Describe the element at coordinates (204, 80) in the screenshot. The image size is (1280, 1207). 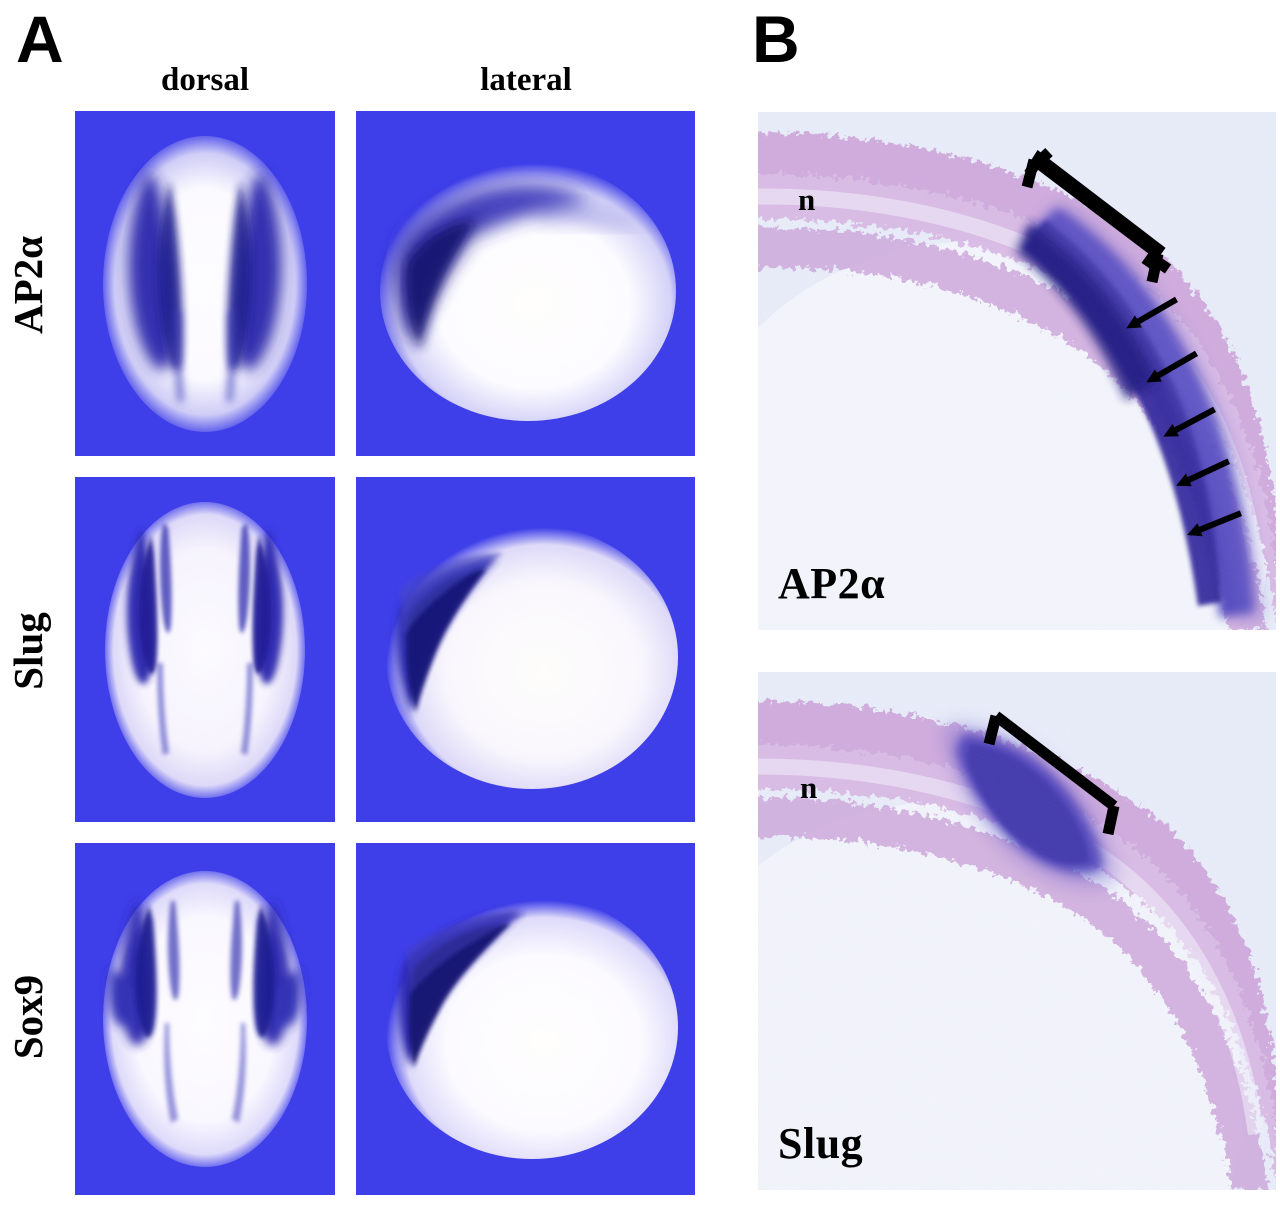
I see `column-header-dorsal: dorsal` at that location.